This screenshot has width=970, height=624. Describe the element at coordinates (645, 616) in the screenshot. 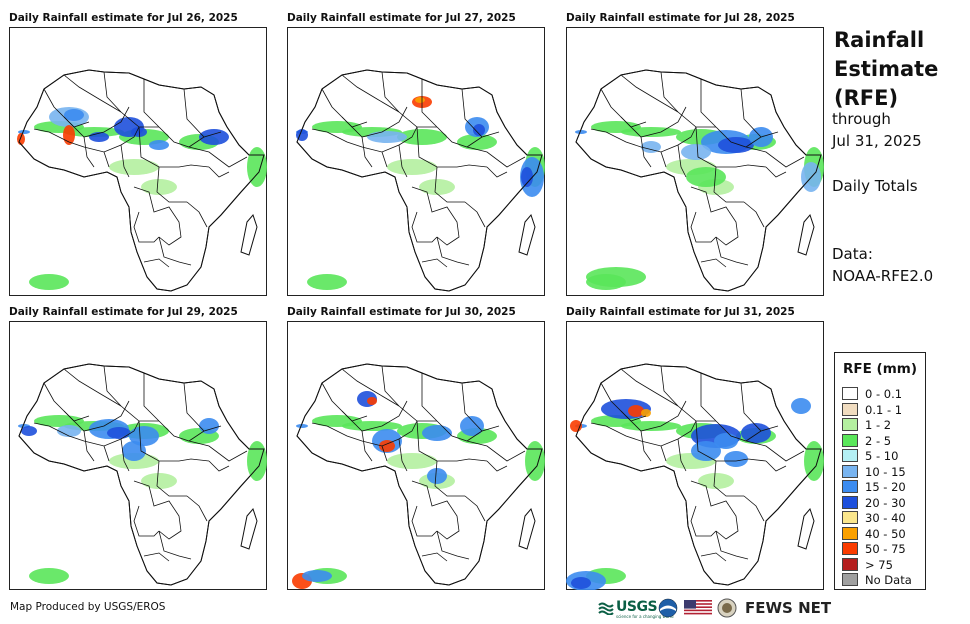

I see `usgs-tagline: science for a changing world` at that location.